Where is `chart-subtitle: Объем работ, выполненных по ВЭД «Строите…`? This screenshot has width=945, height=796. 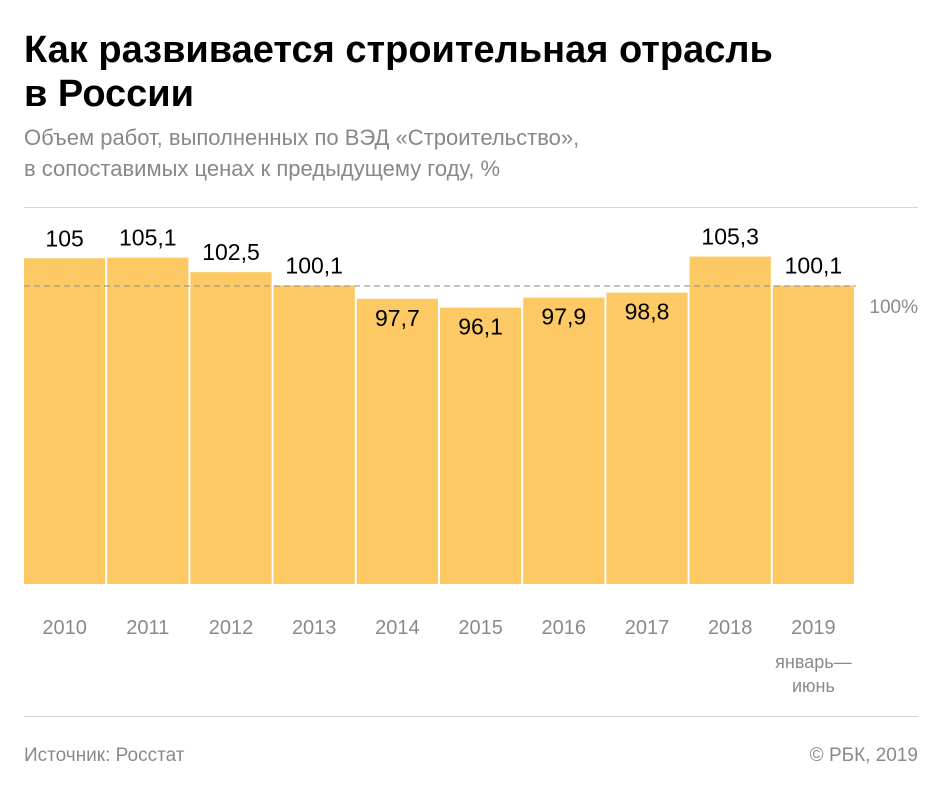
chart-subtitle: Объем работ, выполненных по ВЭД «Строите… is located at coordinates (474, 153).